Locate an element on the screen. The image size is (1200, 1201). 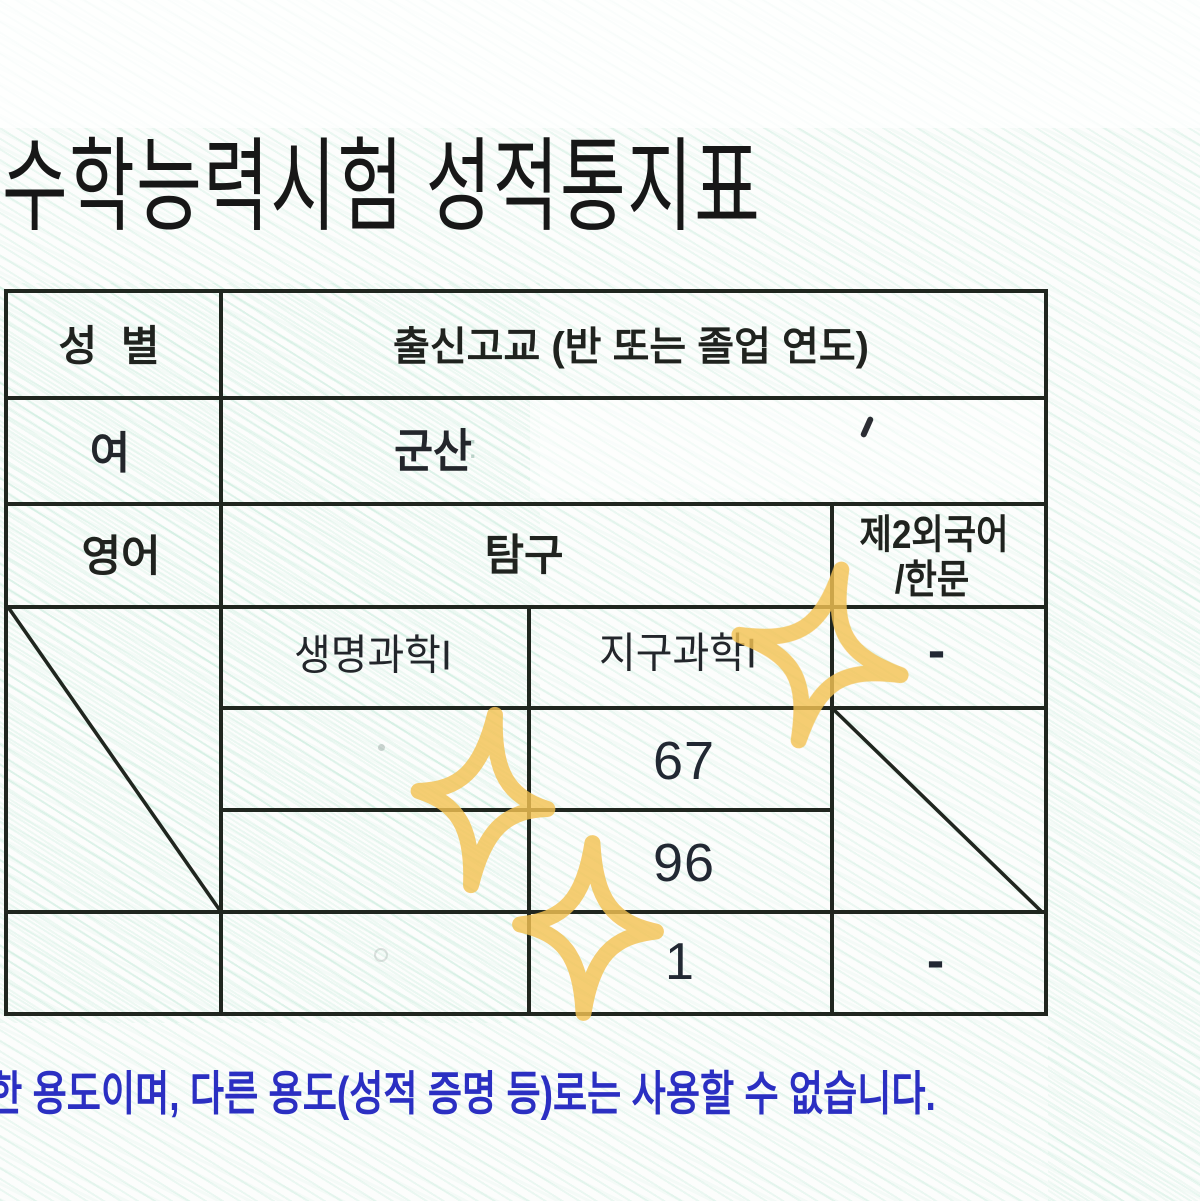
gender-value: 여 is located at coordinates (110, 453).